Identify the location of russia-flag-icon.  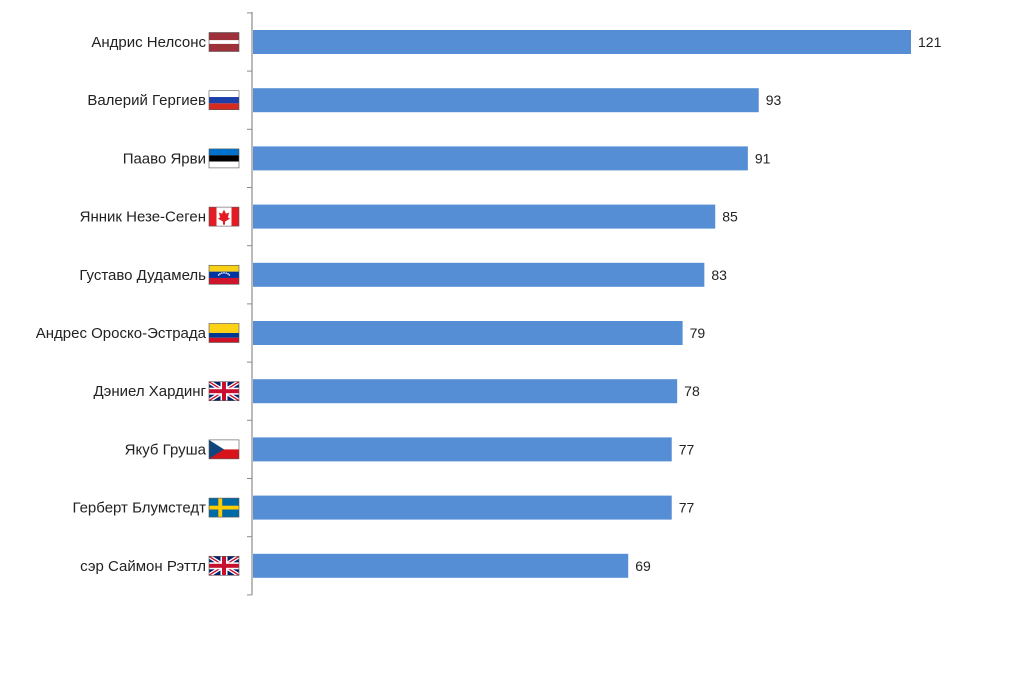
(224, 100).